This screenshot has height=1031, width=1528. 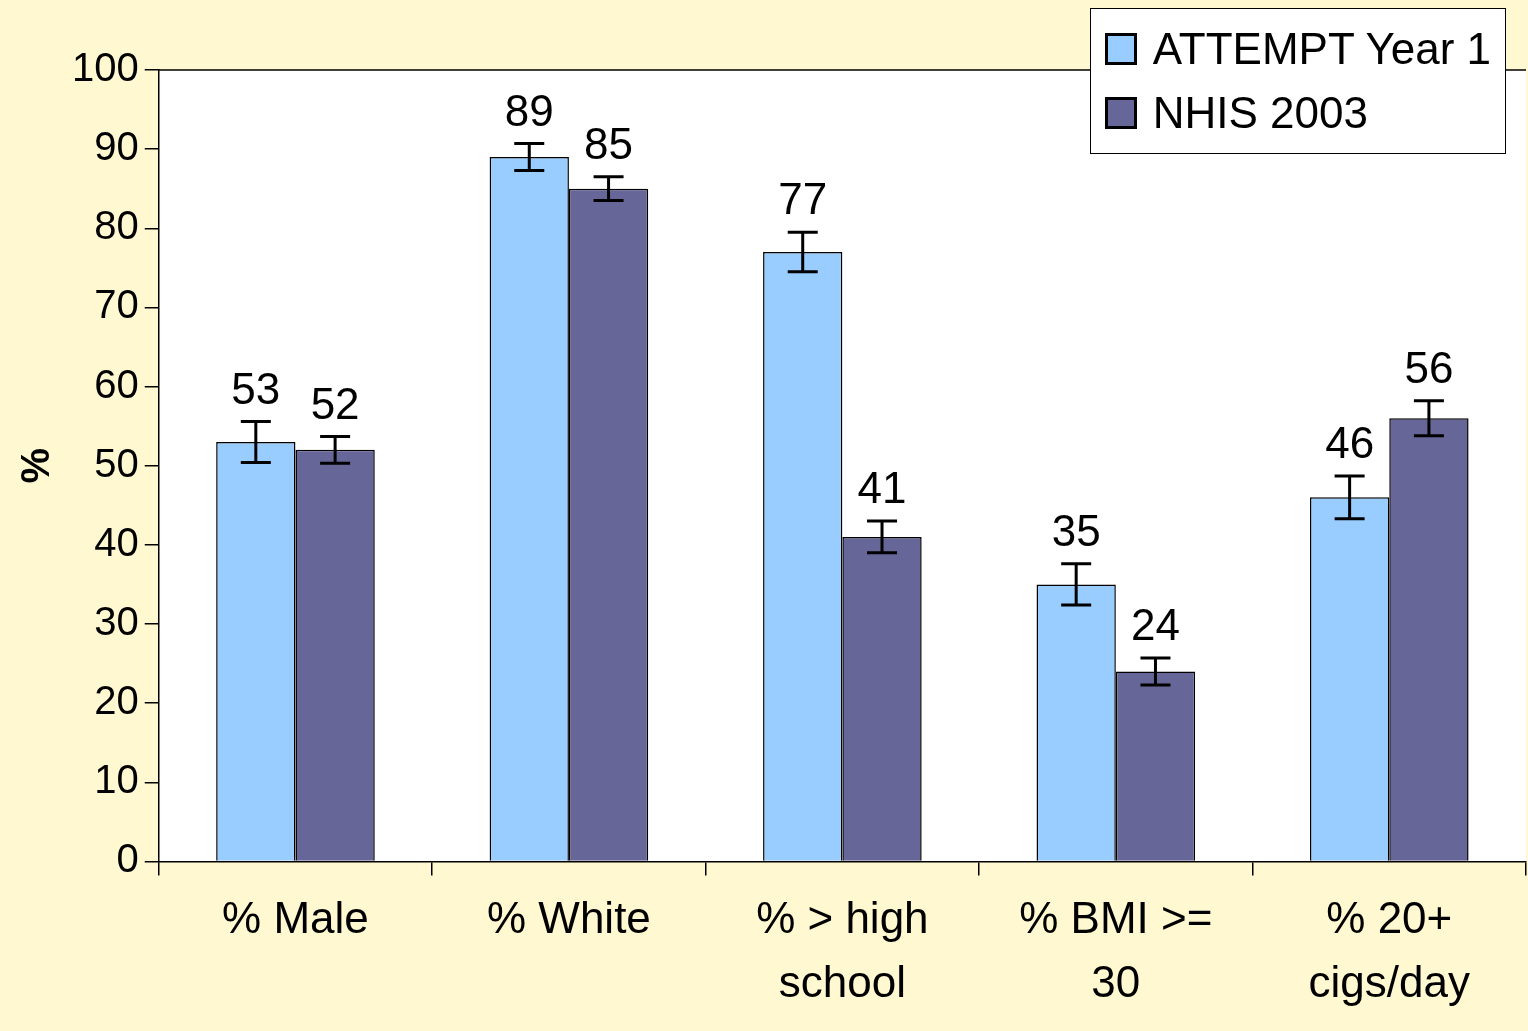 I want to click on x-tick-label: % > high school, so click(x=842, y=950).